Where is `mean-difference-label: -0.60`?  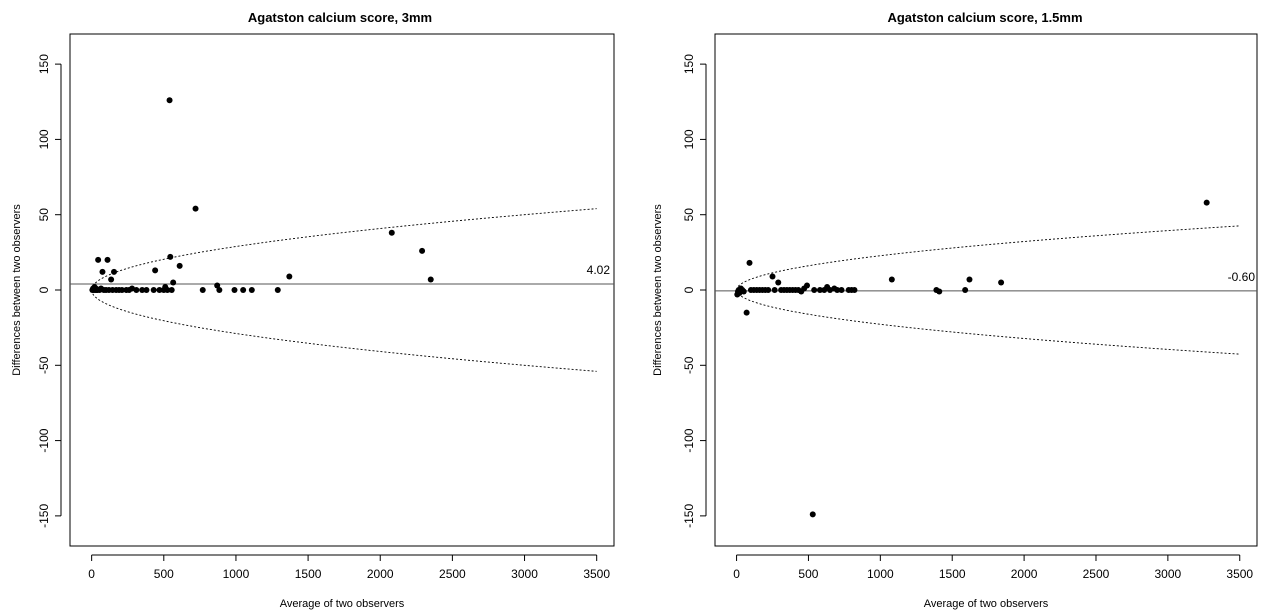
mean-difference-label: -0.60 is located at coordinates (1242, 277).